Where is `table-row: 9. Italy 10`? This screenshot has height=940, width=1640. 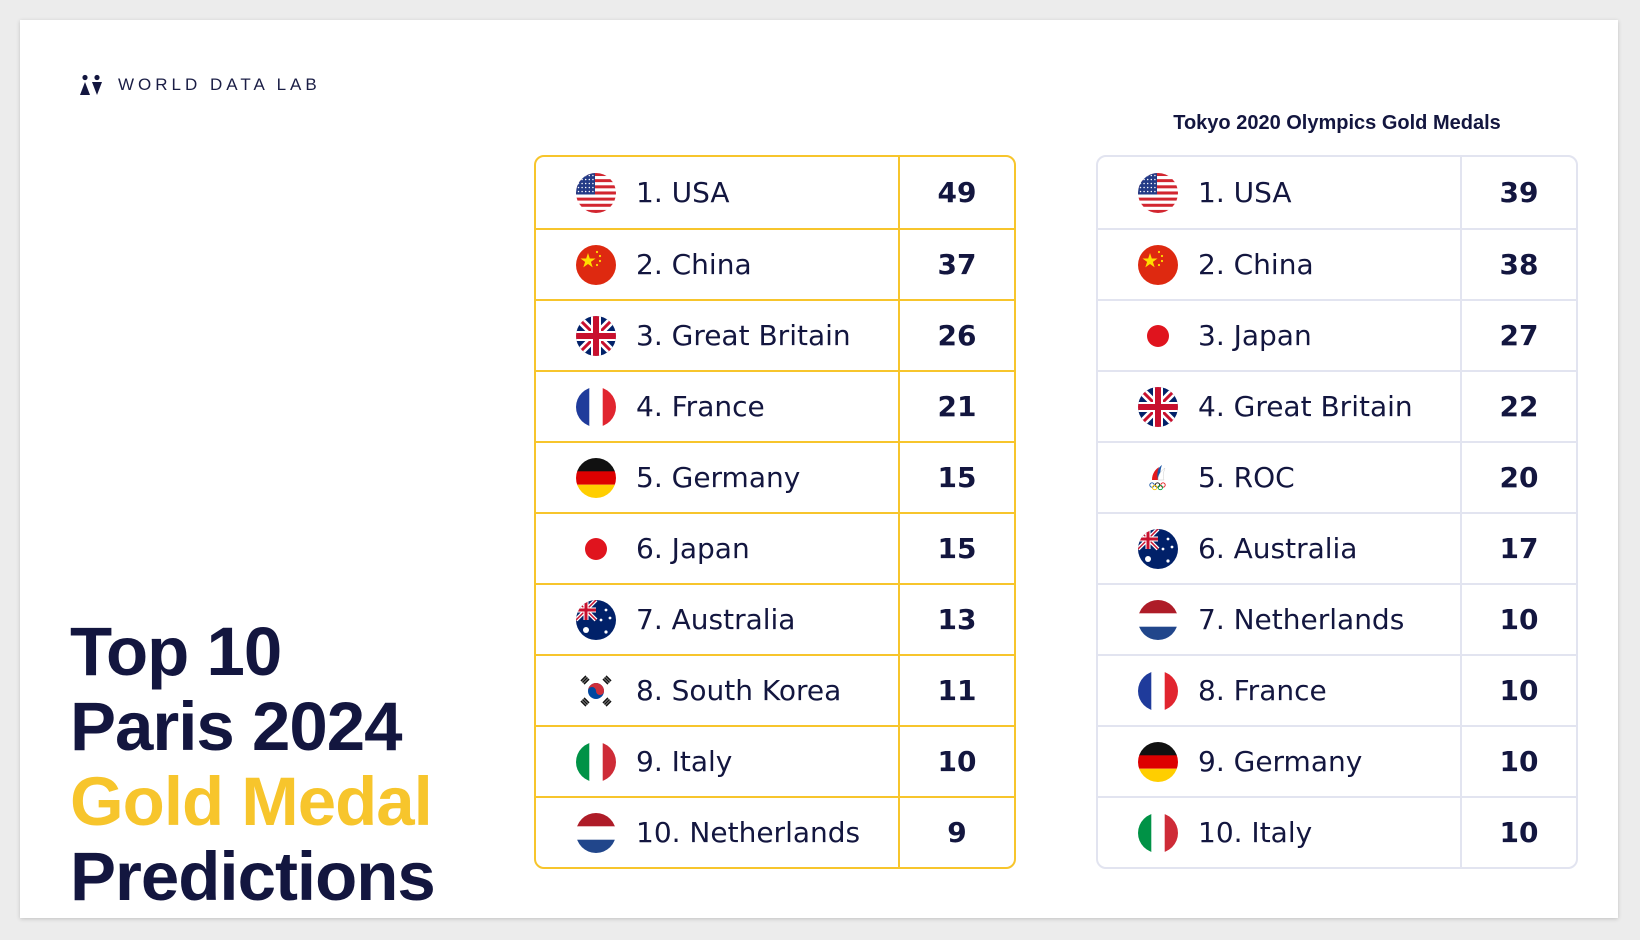
table-row: 9. Italy 10 is located at coordinates (775, 760).